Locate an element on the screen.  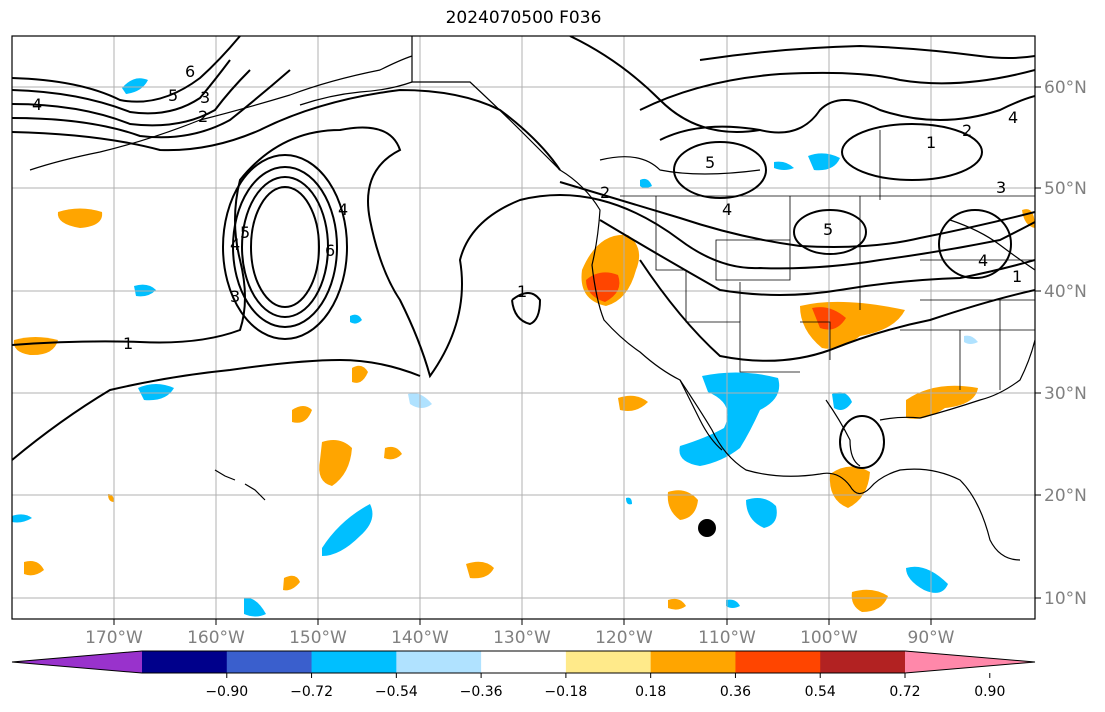
lat-tick-label: 30°N is located at coordinates (1065, 394).